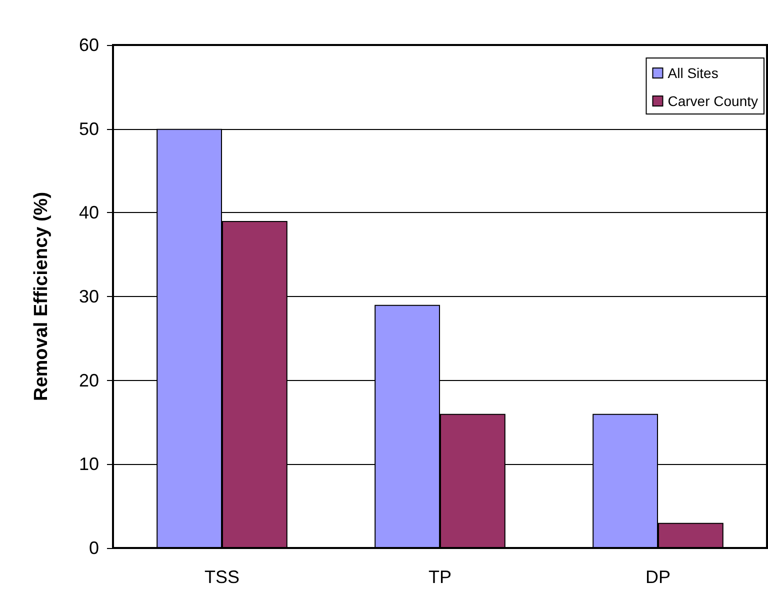 The width and height of the screenshot is (768, 605). What do you see at coordinates (693, 73) in the screenshot?
I see `legend-label: All Sites` at bounding box center [693, 73].